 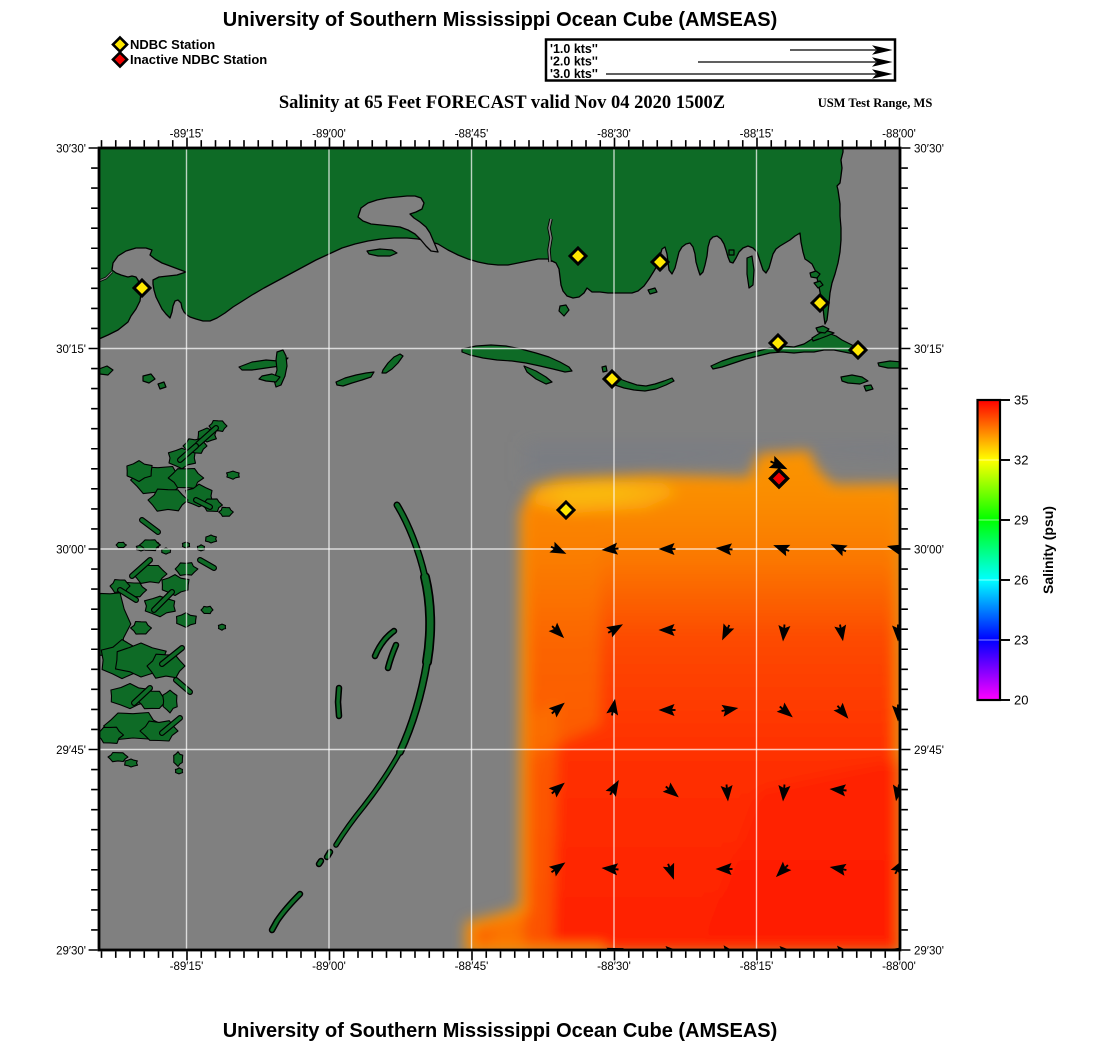 I want to click on svg-text: 20, so click(x=1021, y=700).